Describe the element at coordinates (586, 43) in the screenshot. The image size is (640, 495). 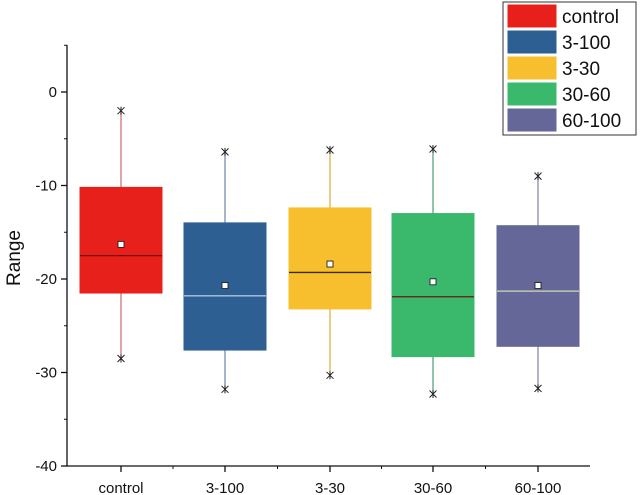
I see `legend-label-3-100: 3-100` at that location.